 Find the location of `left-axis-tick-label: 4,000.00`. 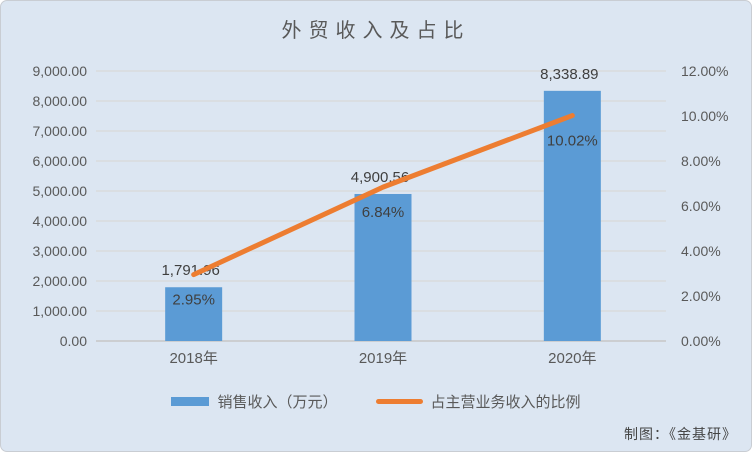

left-axis-tick-label: 4,000.00 is located at coordinates (60, 221).